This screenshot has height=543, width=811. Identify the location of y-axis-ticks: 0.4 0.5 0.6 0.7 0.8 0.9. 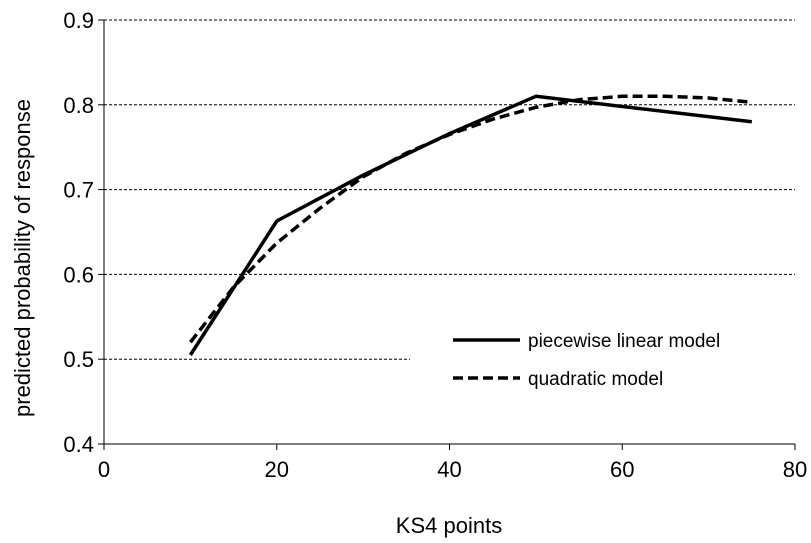
(83, 232).